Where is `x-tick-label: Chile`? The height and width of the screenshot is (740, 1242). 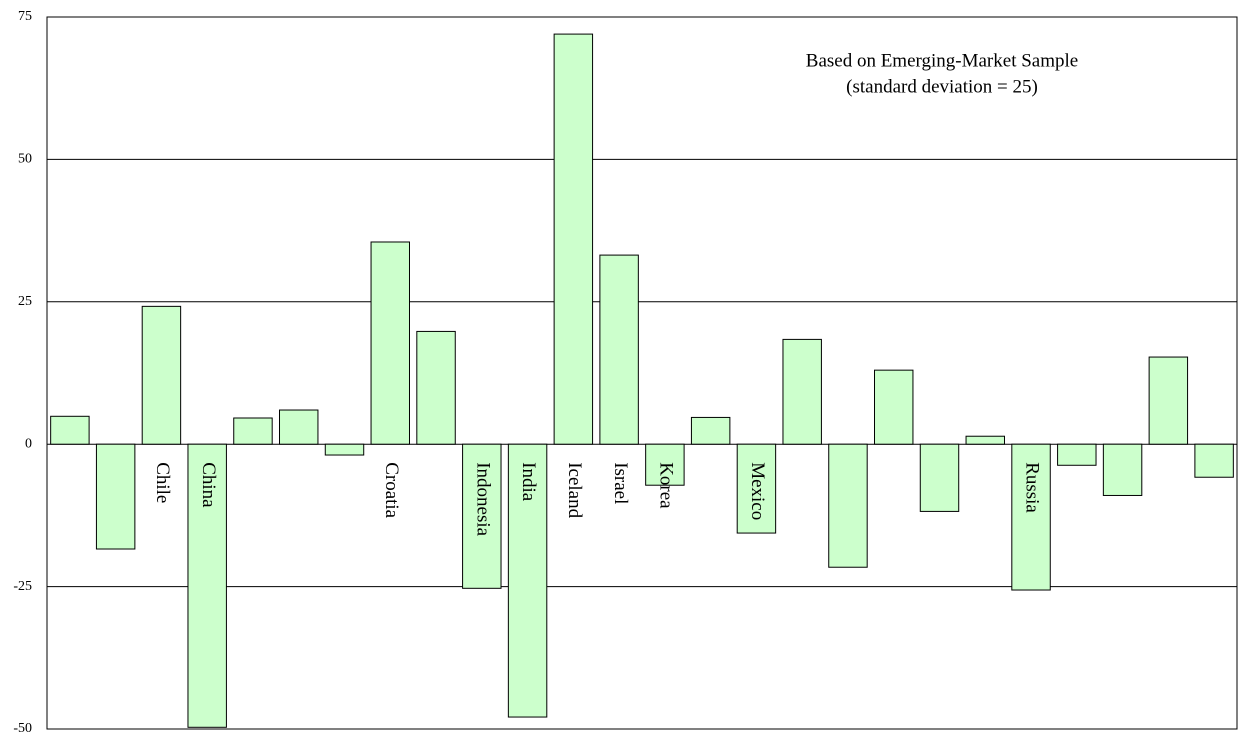
x-tick-label: Chile is located at coordinates (162, 482).